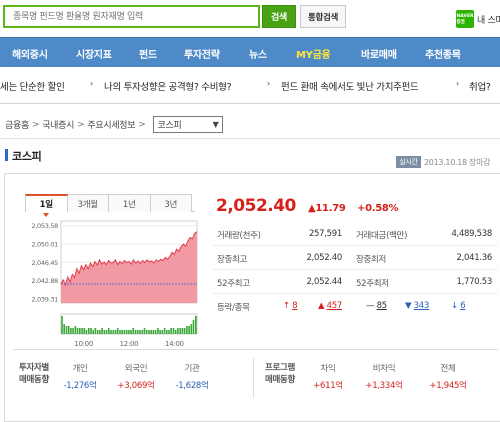  Describe the element at coordinates (232, 260) in the screenshot. I see `stat-label: 장중최고` at that location.